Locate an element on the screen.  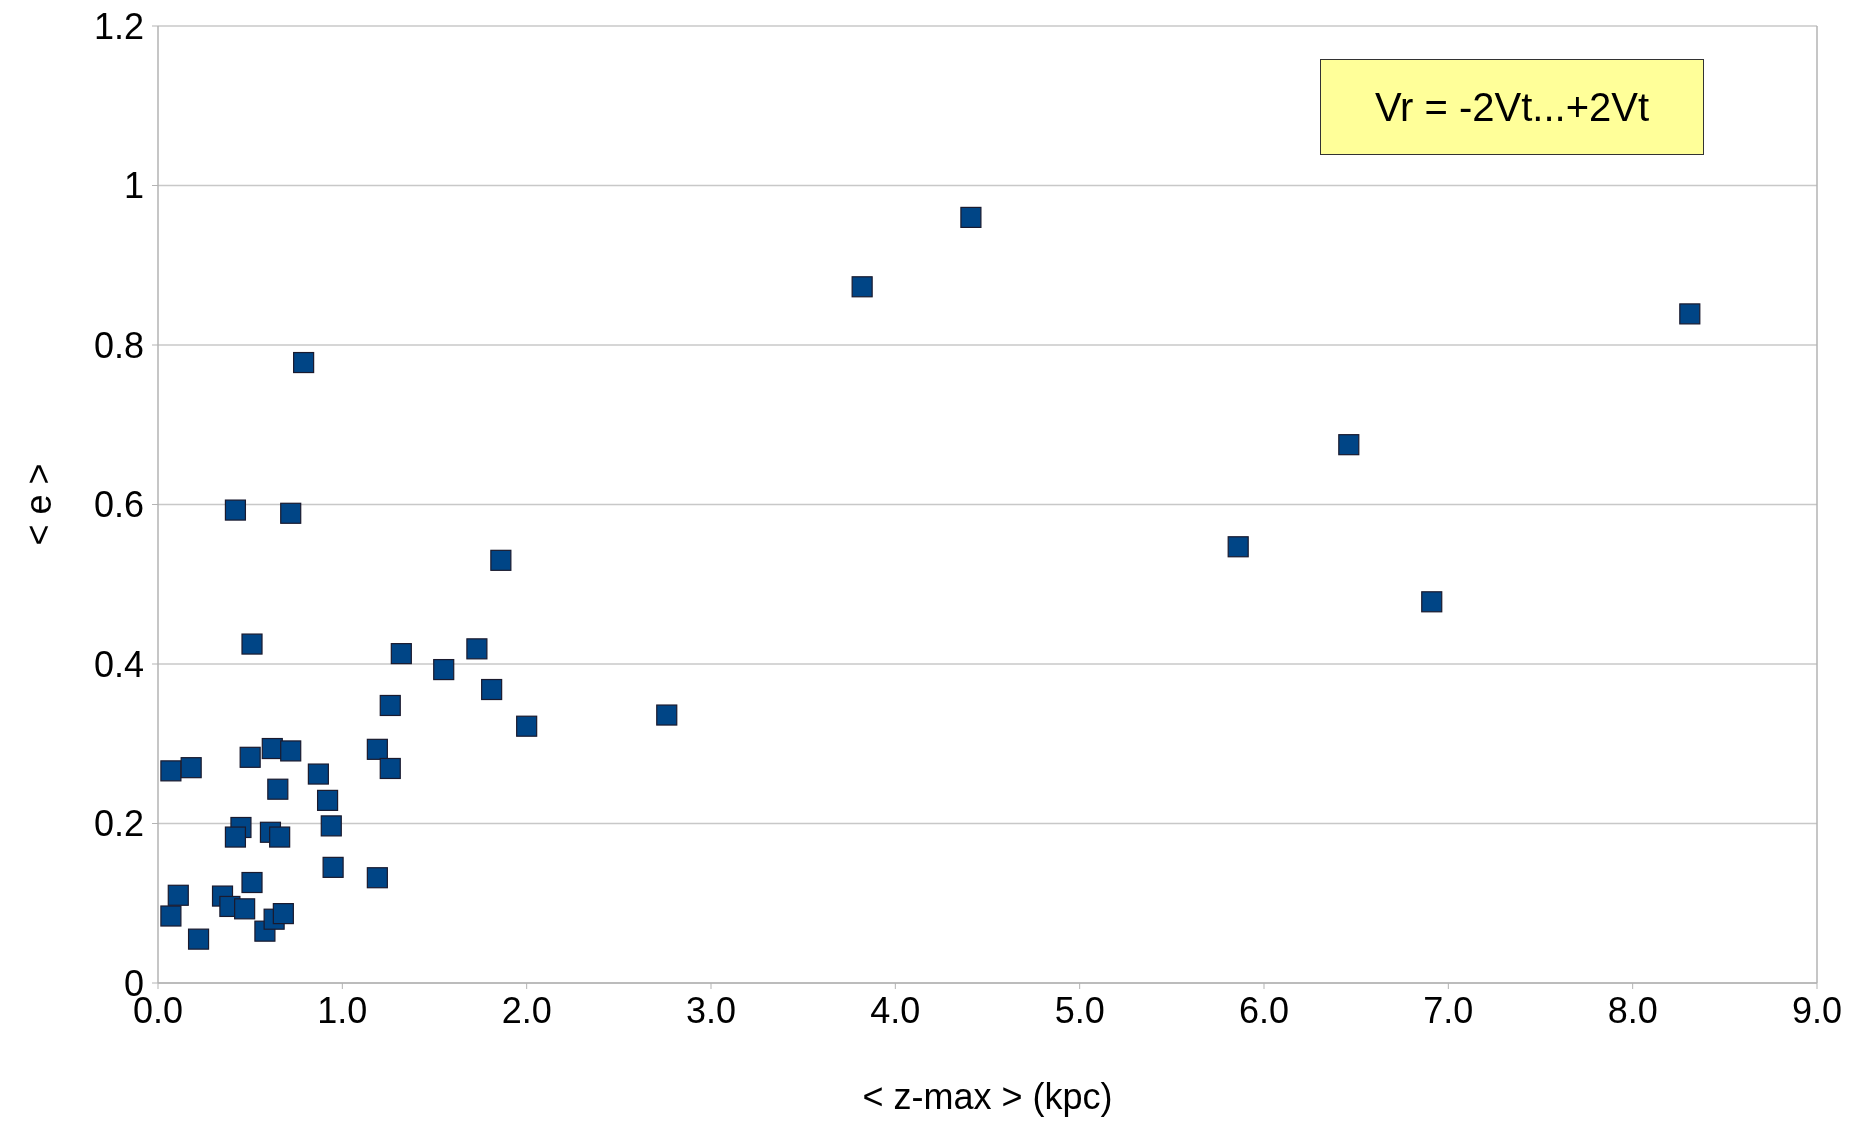
x-tick-label: 5.0 is located at coordinates (1079, 1010).